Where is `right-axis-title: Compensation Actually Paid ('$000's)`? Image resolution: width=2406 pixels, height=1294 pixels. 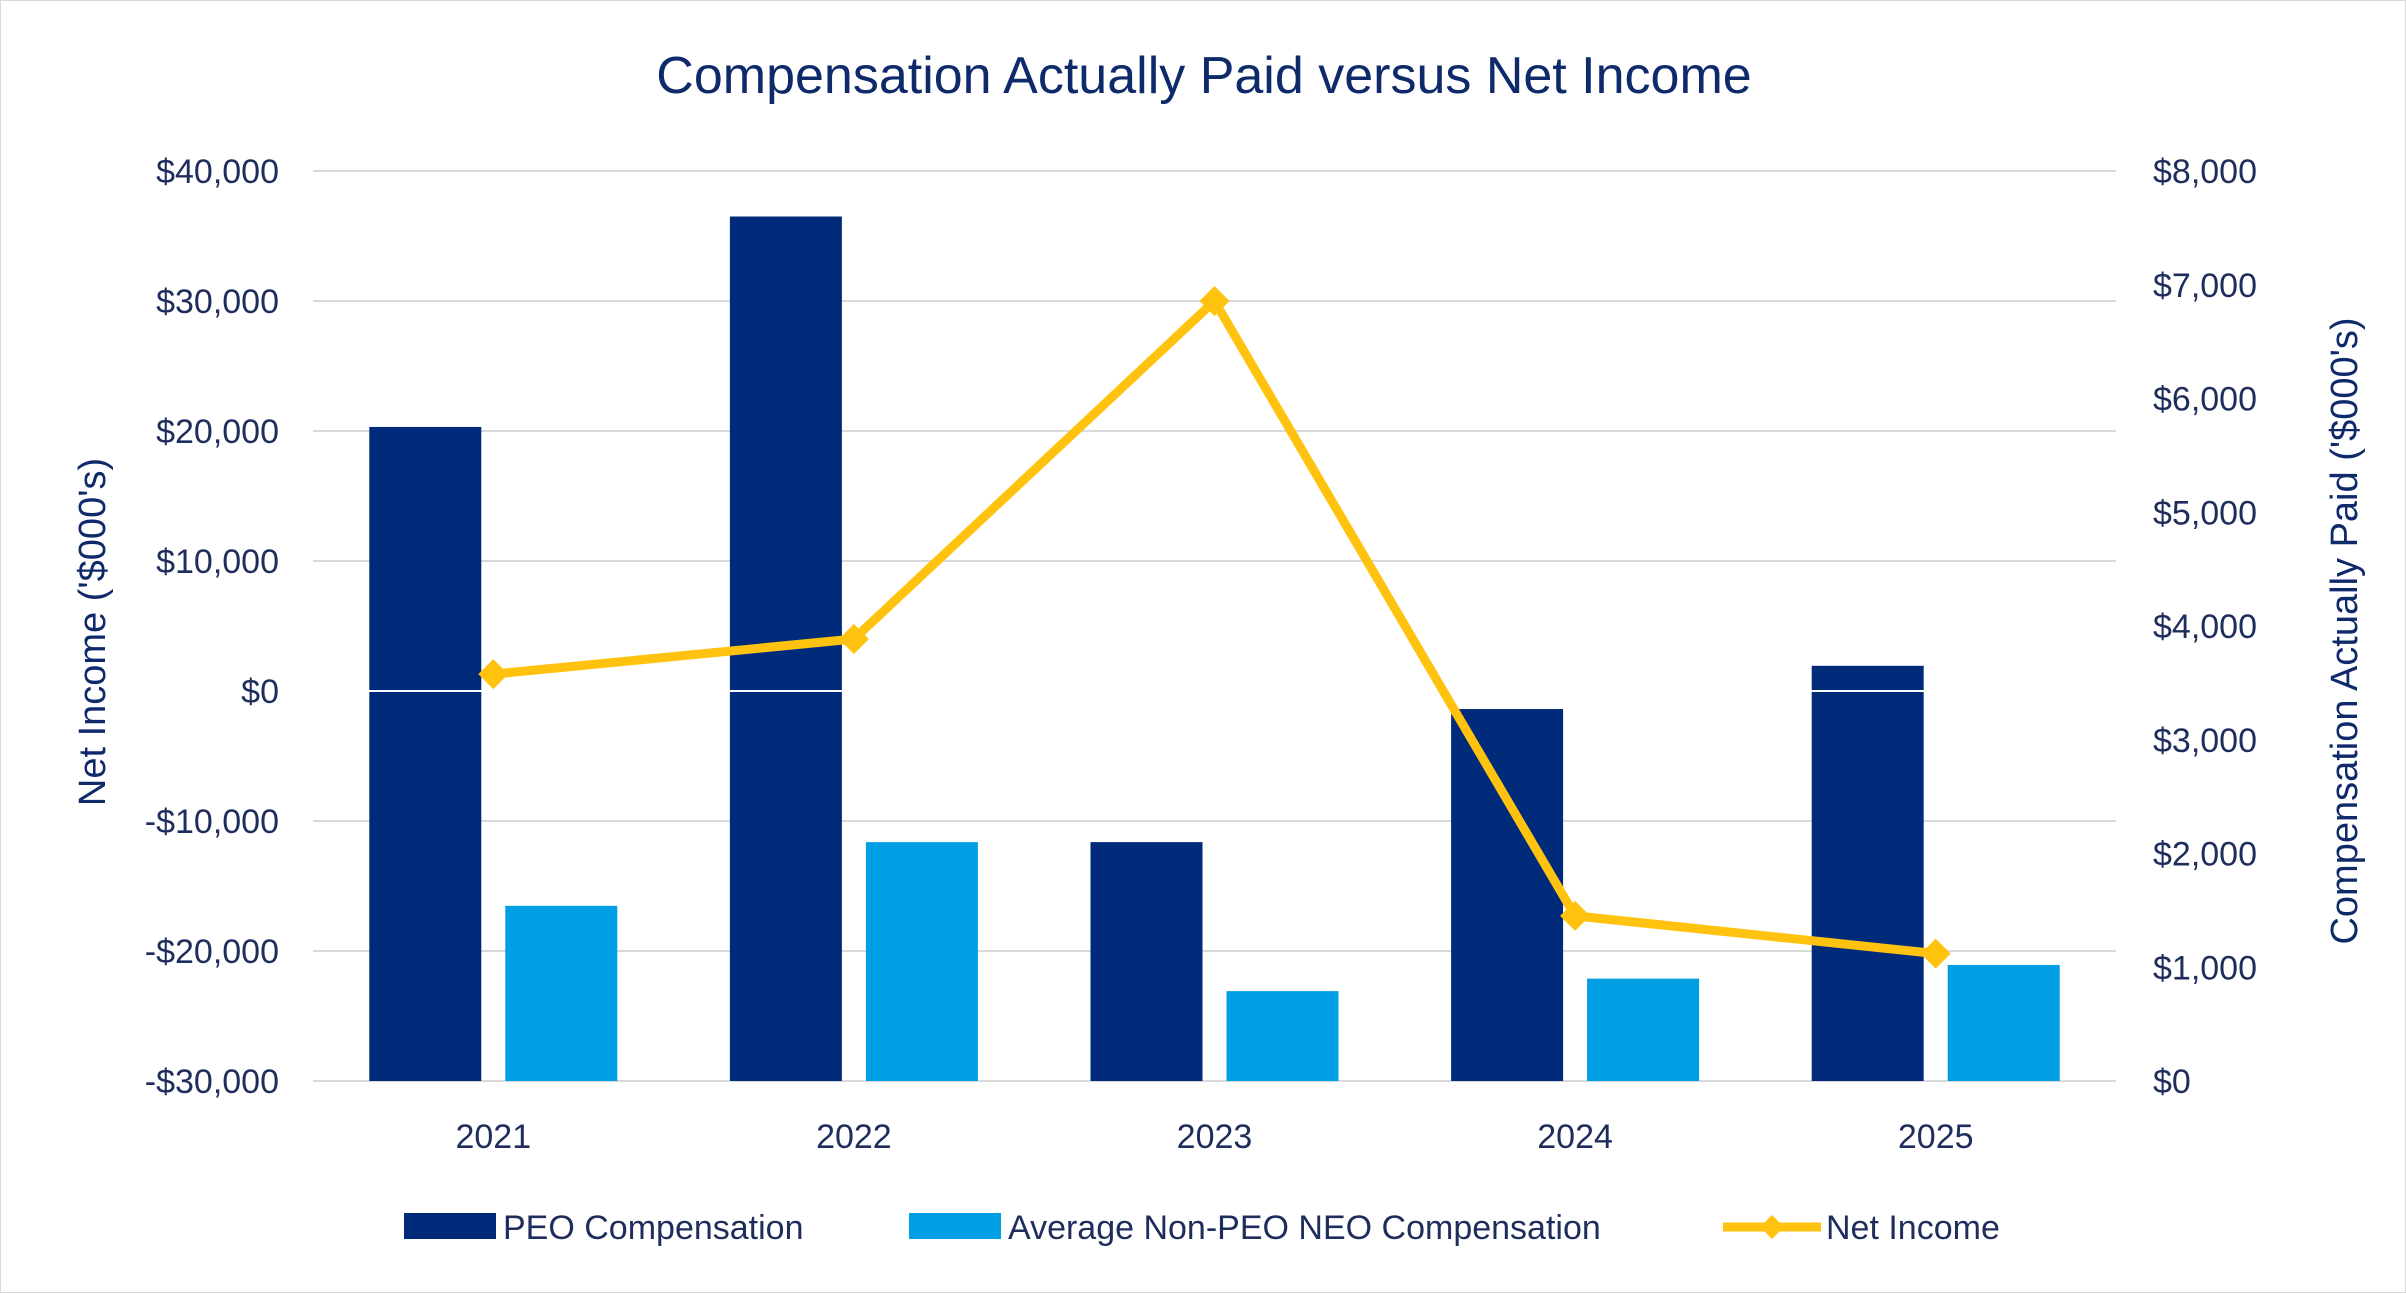 right-axis-title: Compensation Actually Paid ('$000's) is located at coordinates (2345, 630).